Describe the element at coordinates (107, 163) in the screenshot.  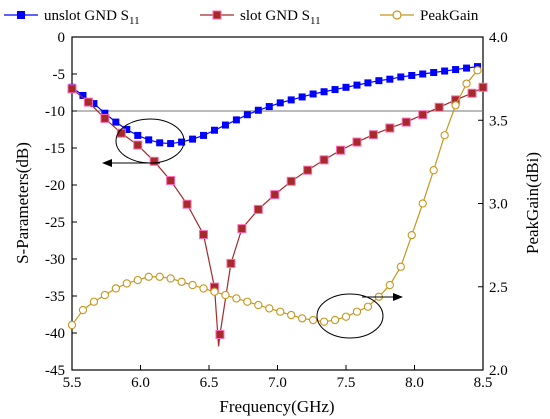
I see `annotation-arrowhead-left` at that location.